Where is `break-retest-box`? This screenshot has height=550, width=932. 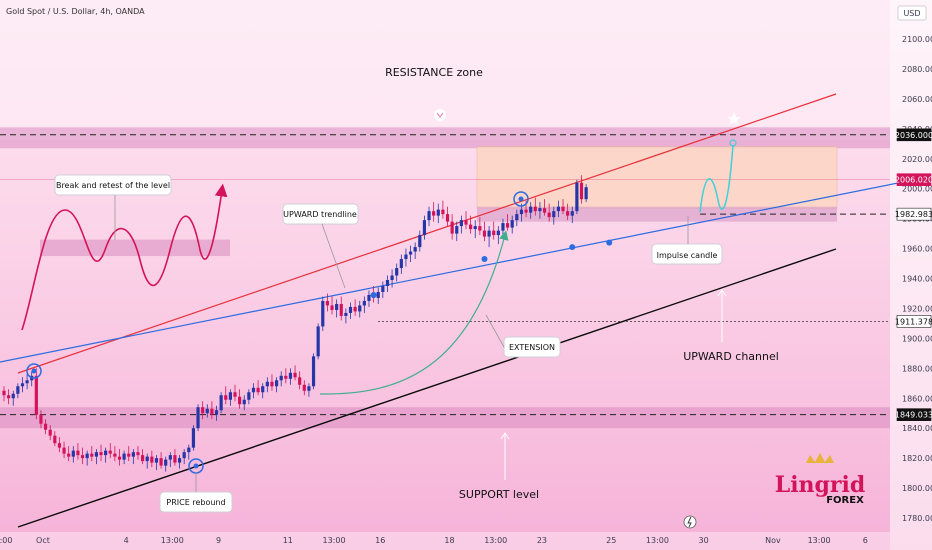
break-retest-box is located at coordinates (113, 185).